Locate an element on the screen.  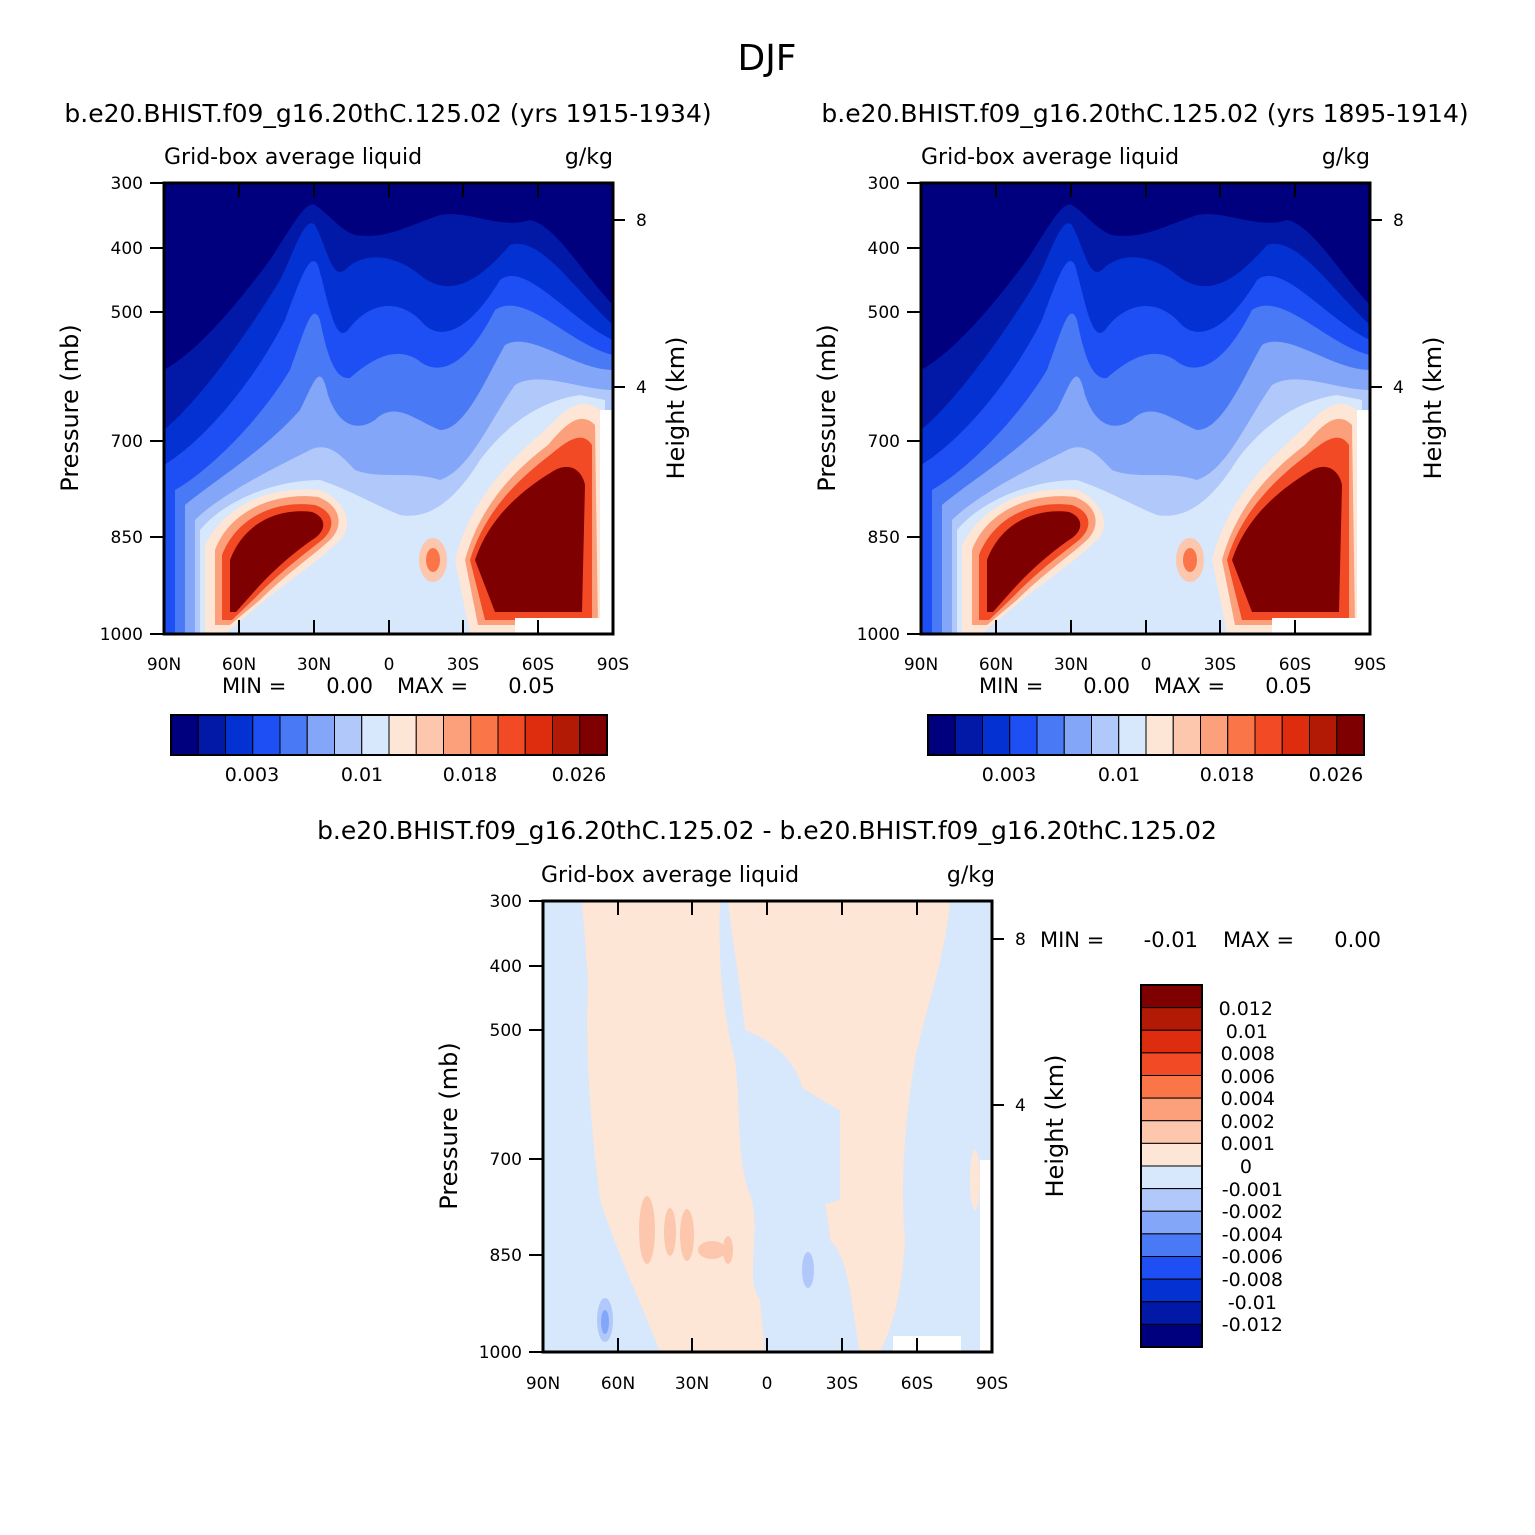
colorbar-label: 0 is located at coordinates (1246, 1167).